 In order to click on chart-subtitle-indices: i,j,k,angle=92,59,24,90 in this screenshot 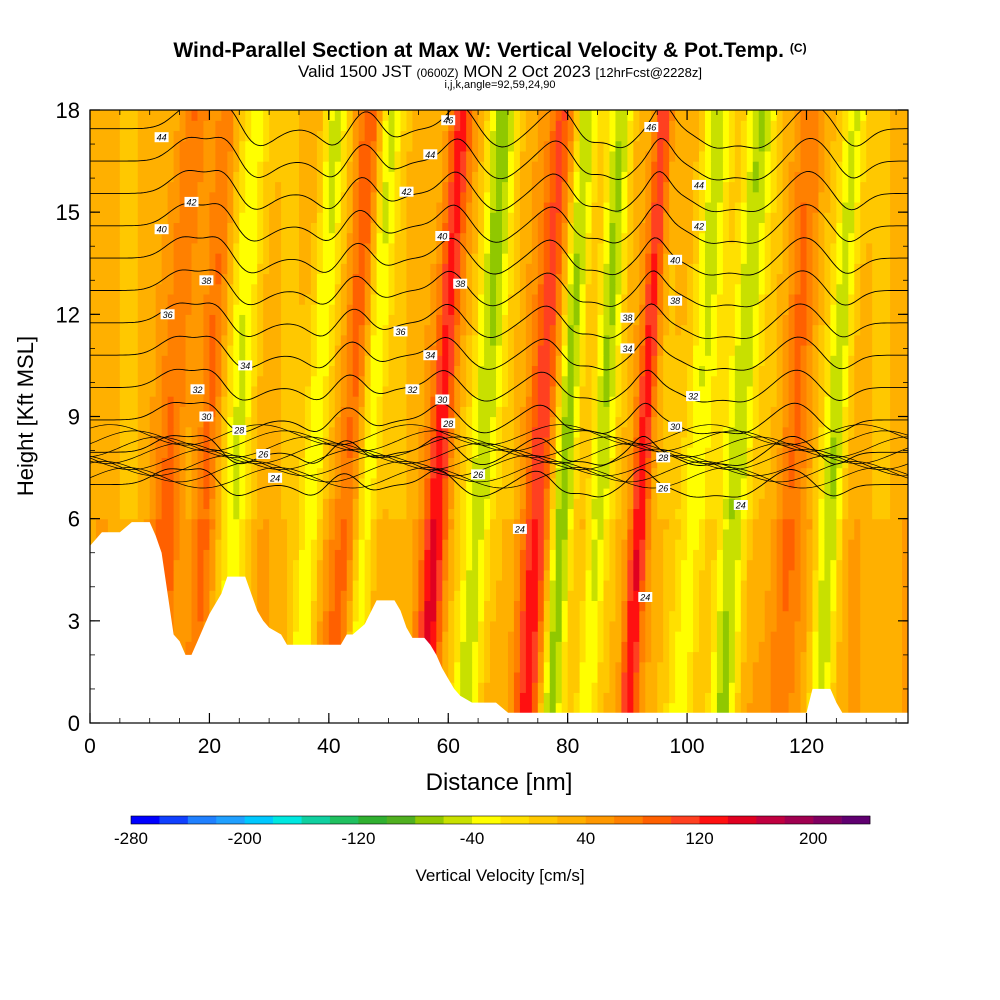, I will do `click(499, 85)`.